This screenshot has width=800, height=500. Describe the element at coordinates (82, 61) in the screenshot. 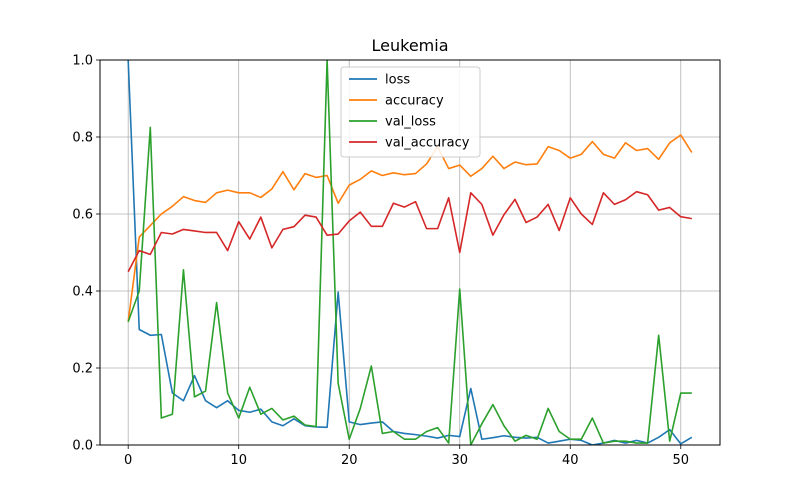

I see `y-tick-label: 1.0` at that location.